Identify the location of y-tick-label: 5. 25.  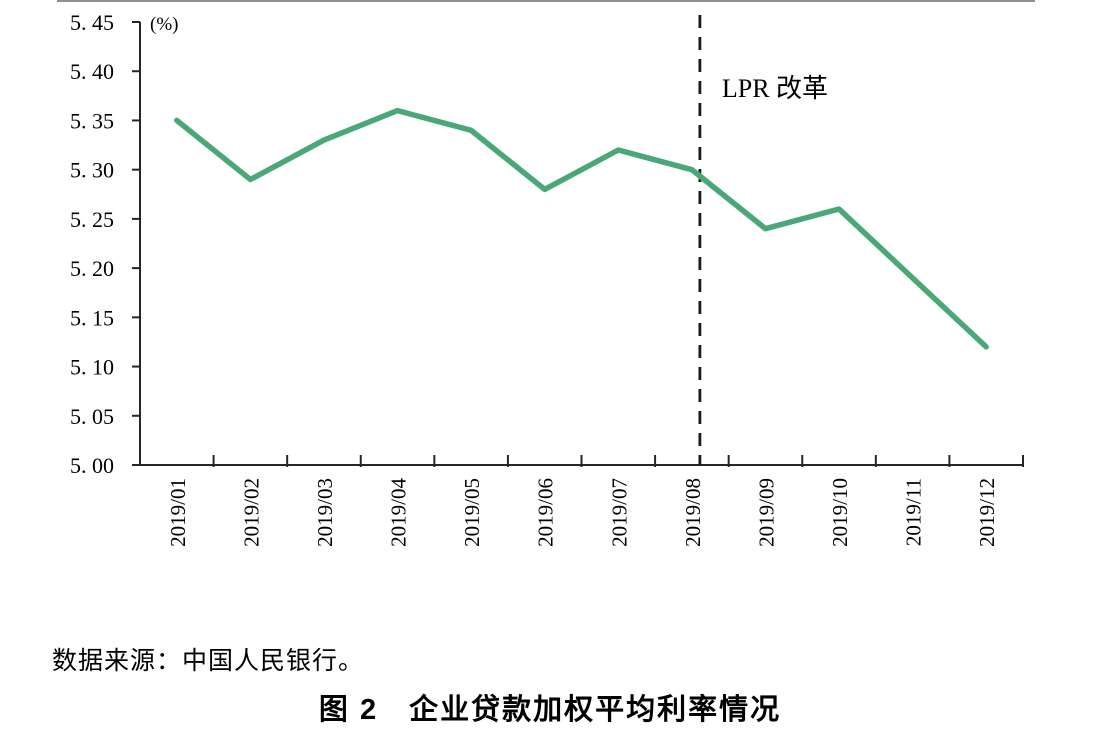
(92, 219).